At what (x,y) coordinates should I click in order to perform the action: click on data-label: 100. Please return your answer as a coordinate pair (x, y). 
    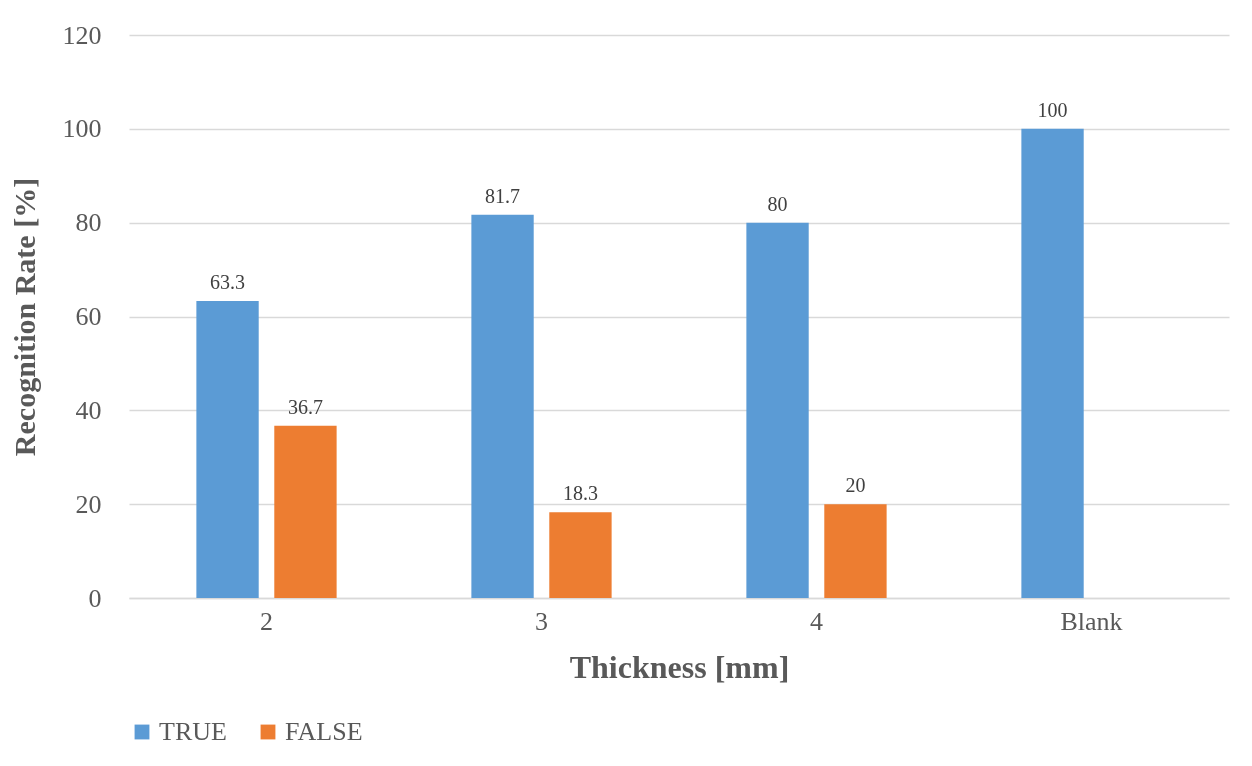
    Looking at the image, I should click on (1052, 109).